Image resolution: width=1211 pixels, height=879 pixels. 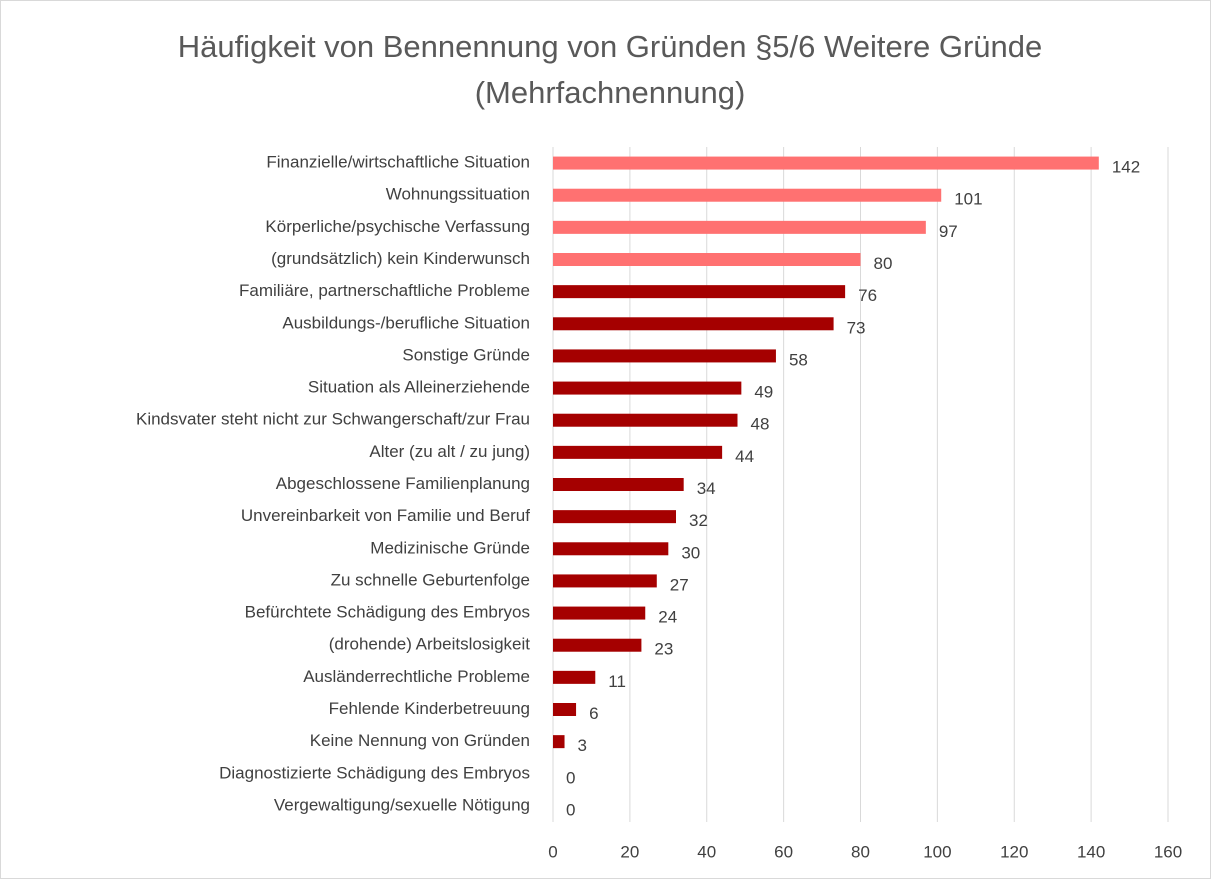 What do you see at coordinates (397, 226) in the screenshot?
I see `y-tick-label: Körperliche/psychische Verfassung` at bounding box center [397, 226].